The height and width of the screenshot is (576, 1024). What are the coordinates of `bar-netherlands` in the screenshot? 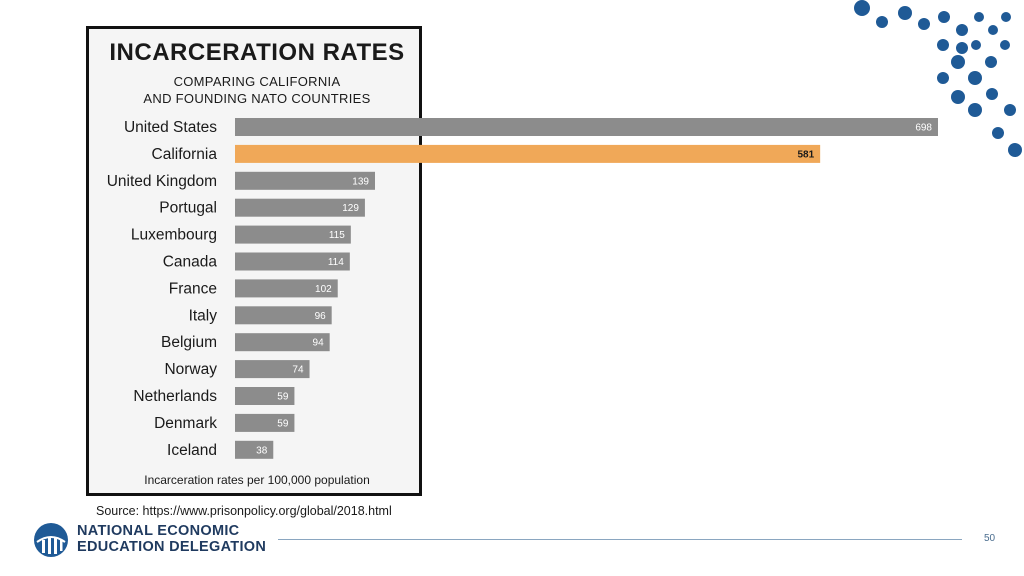 It's located at (265, 396).